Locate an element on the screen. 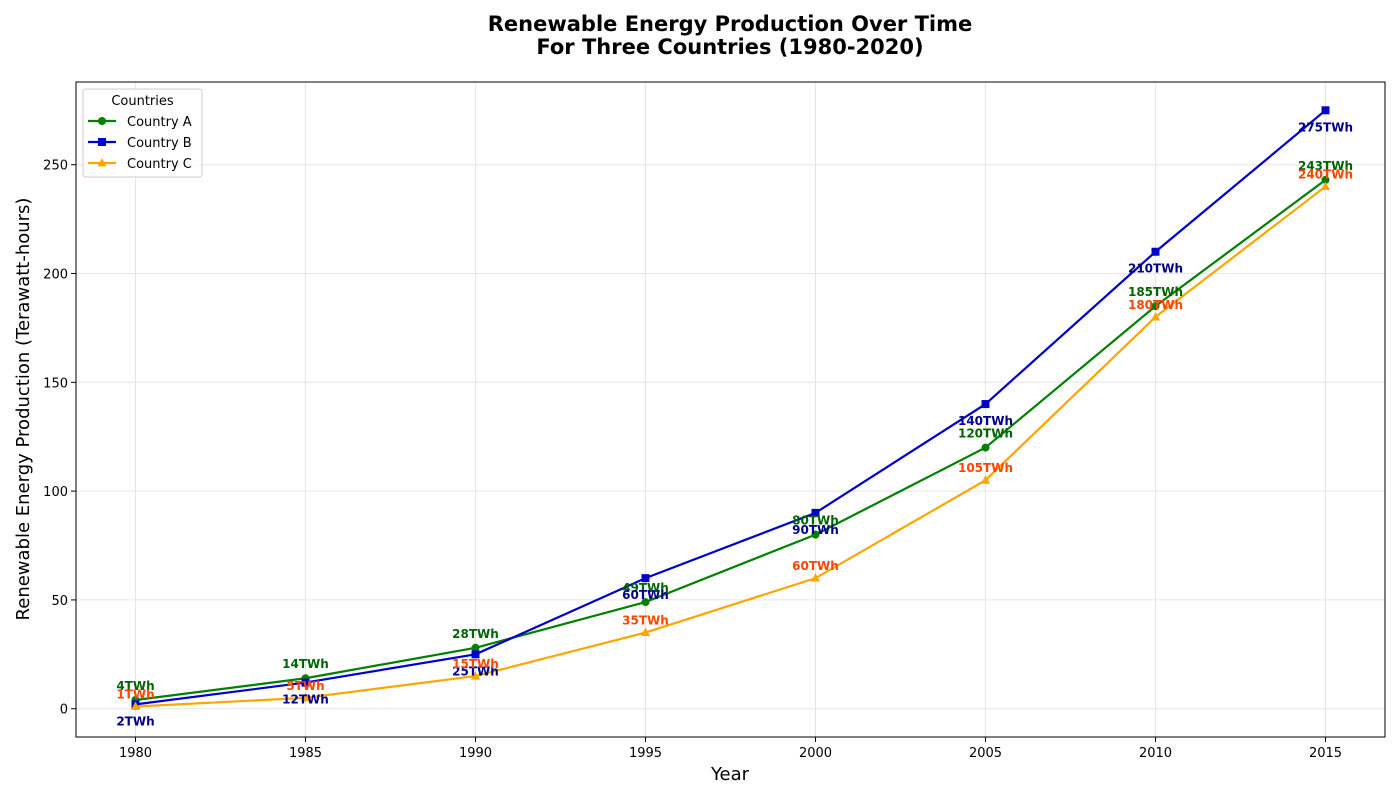 The width and height of the screenshot is (1400, 800). data-label: 12TWh is located at coordinates (305, 700).